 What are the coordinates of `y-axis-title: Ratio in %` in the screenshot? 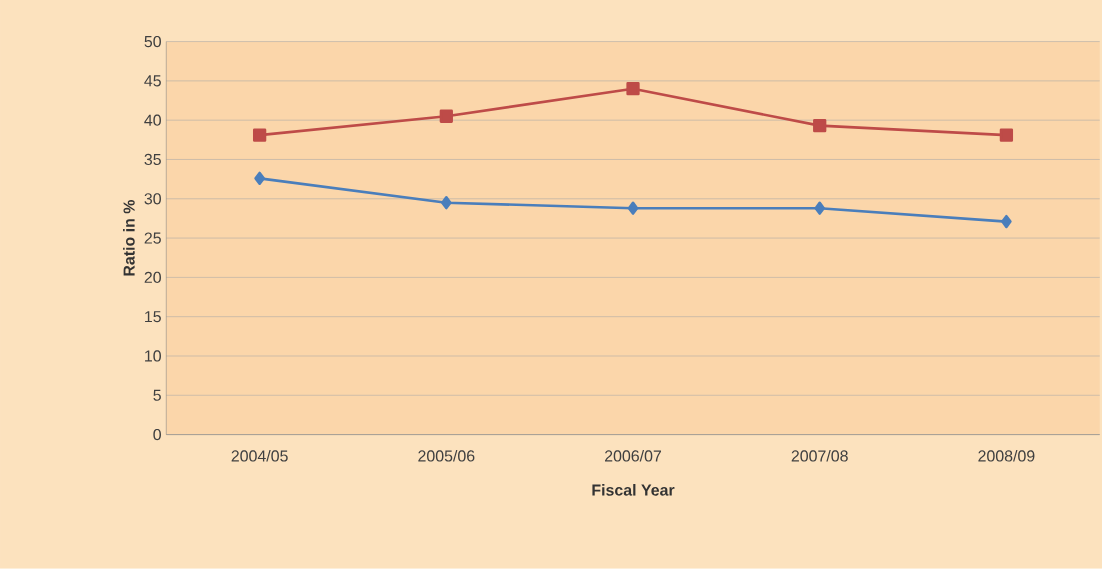 It's located at (129, 238).